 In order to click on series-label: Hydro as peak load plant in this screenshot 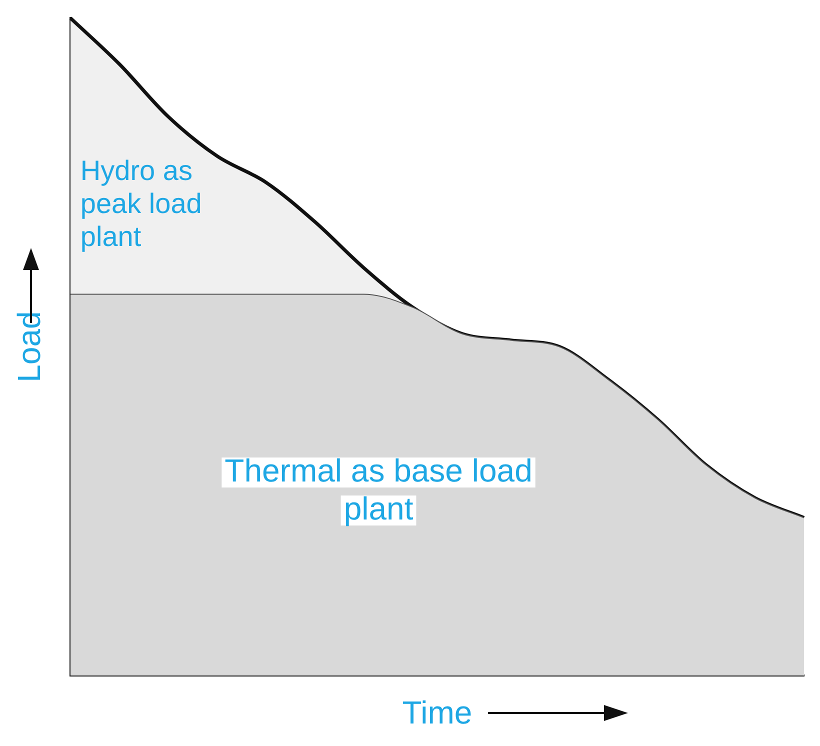, I will do `click(141, 203)`.